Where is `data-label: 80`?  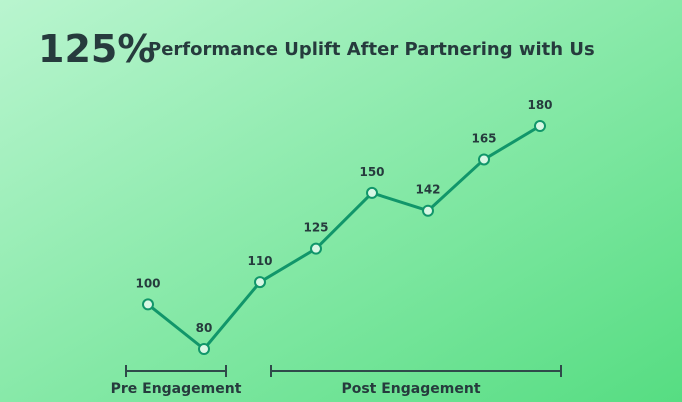 data-label: 80 is located at coordinates (204, 328).